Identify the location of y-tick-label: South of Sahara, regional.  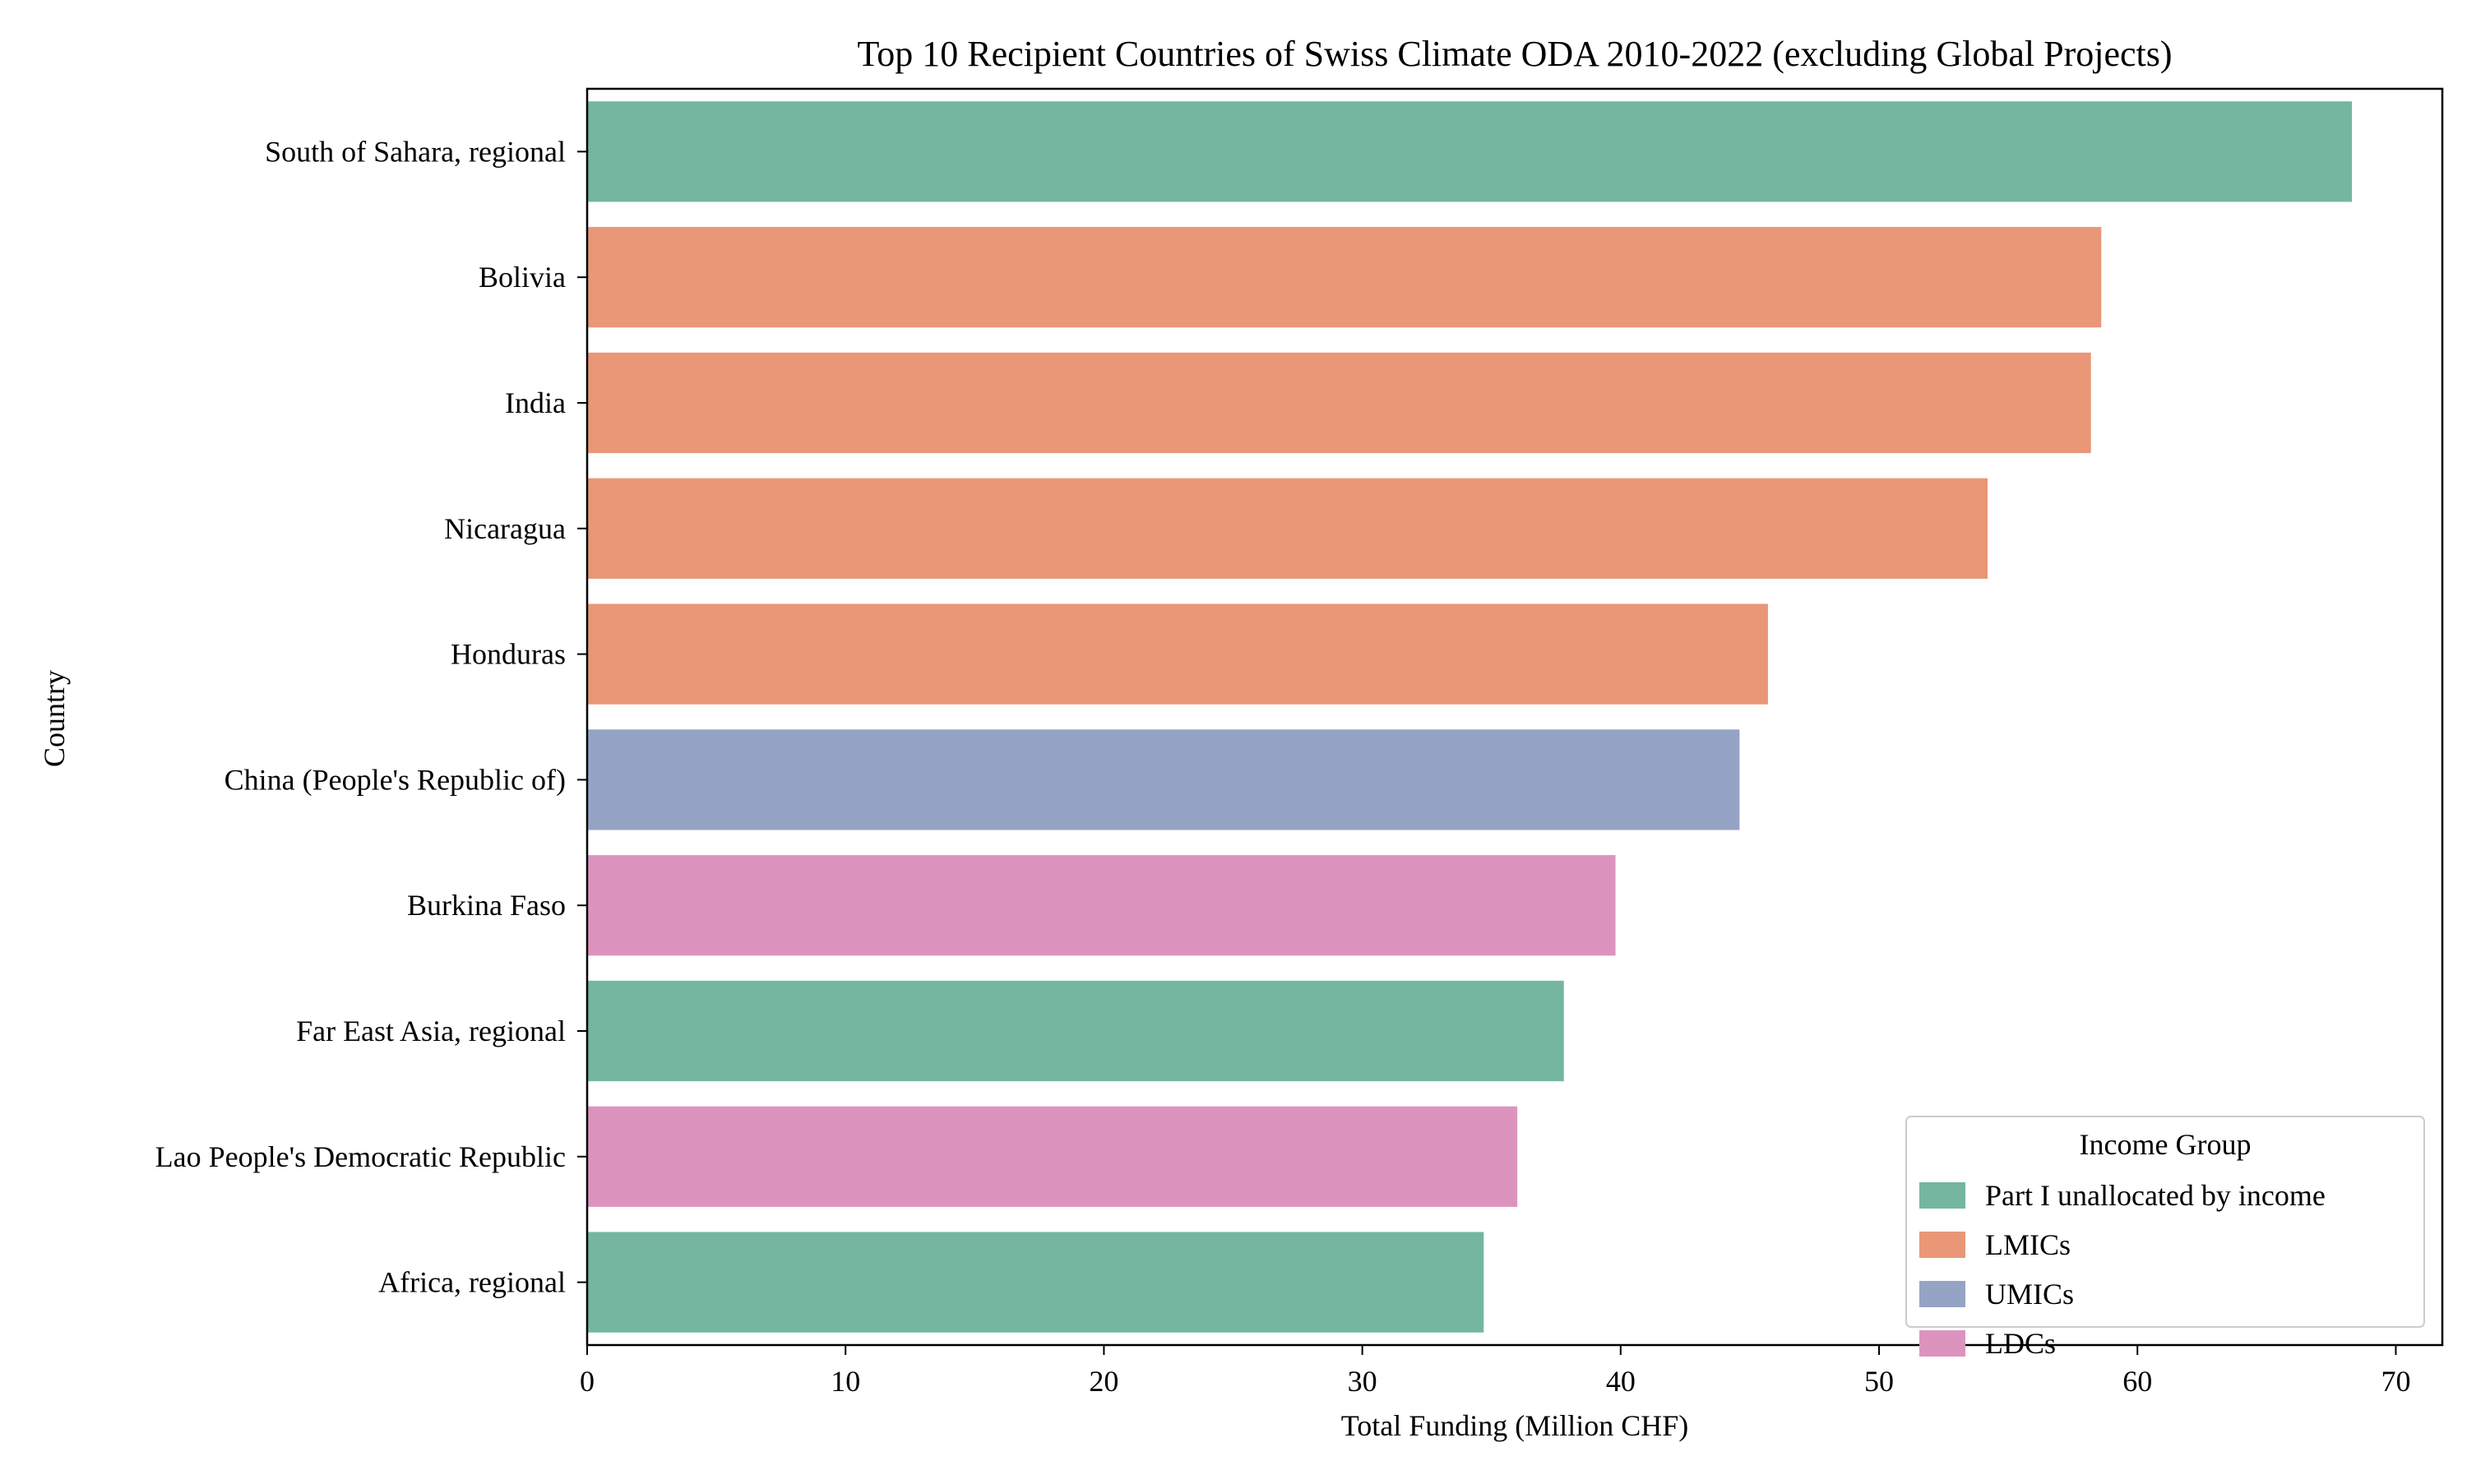
(415, 151).